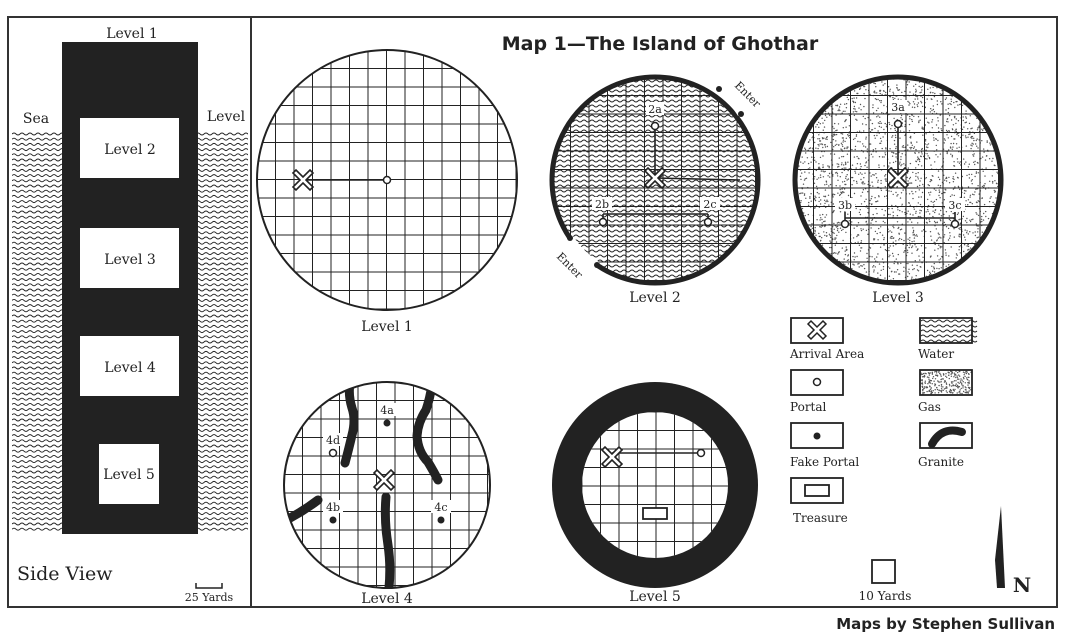 Image resolution: width=1068 pixels, height=640 pixels. I want to click on level-4-map: 4a 4b 4c 4d Level 4, so click(387, 494).